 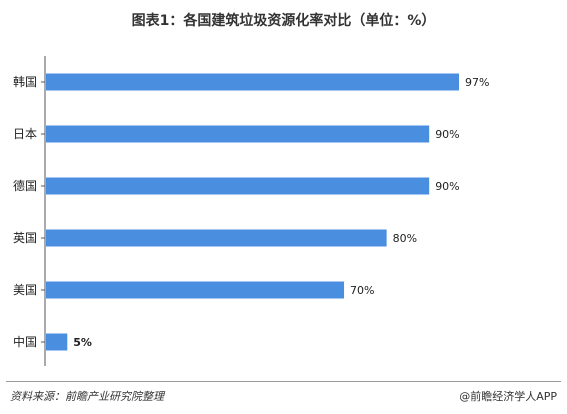 What do you see at coordinates (447, 186) in the screenshot?
I see `value-label-2: 90%` at bounding box center [447, 186].